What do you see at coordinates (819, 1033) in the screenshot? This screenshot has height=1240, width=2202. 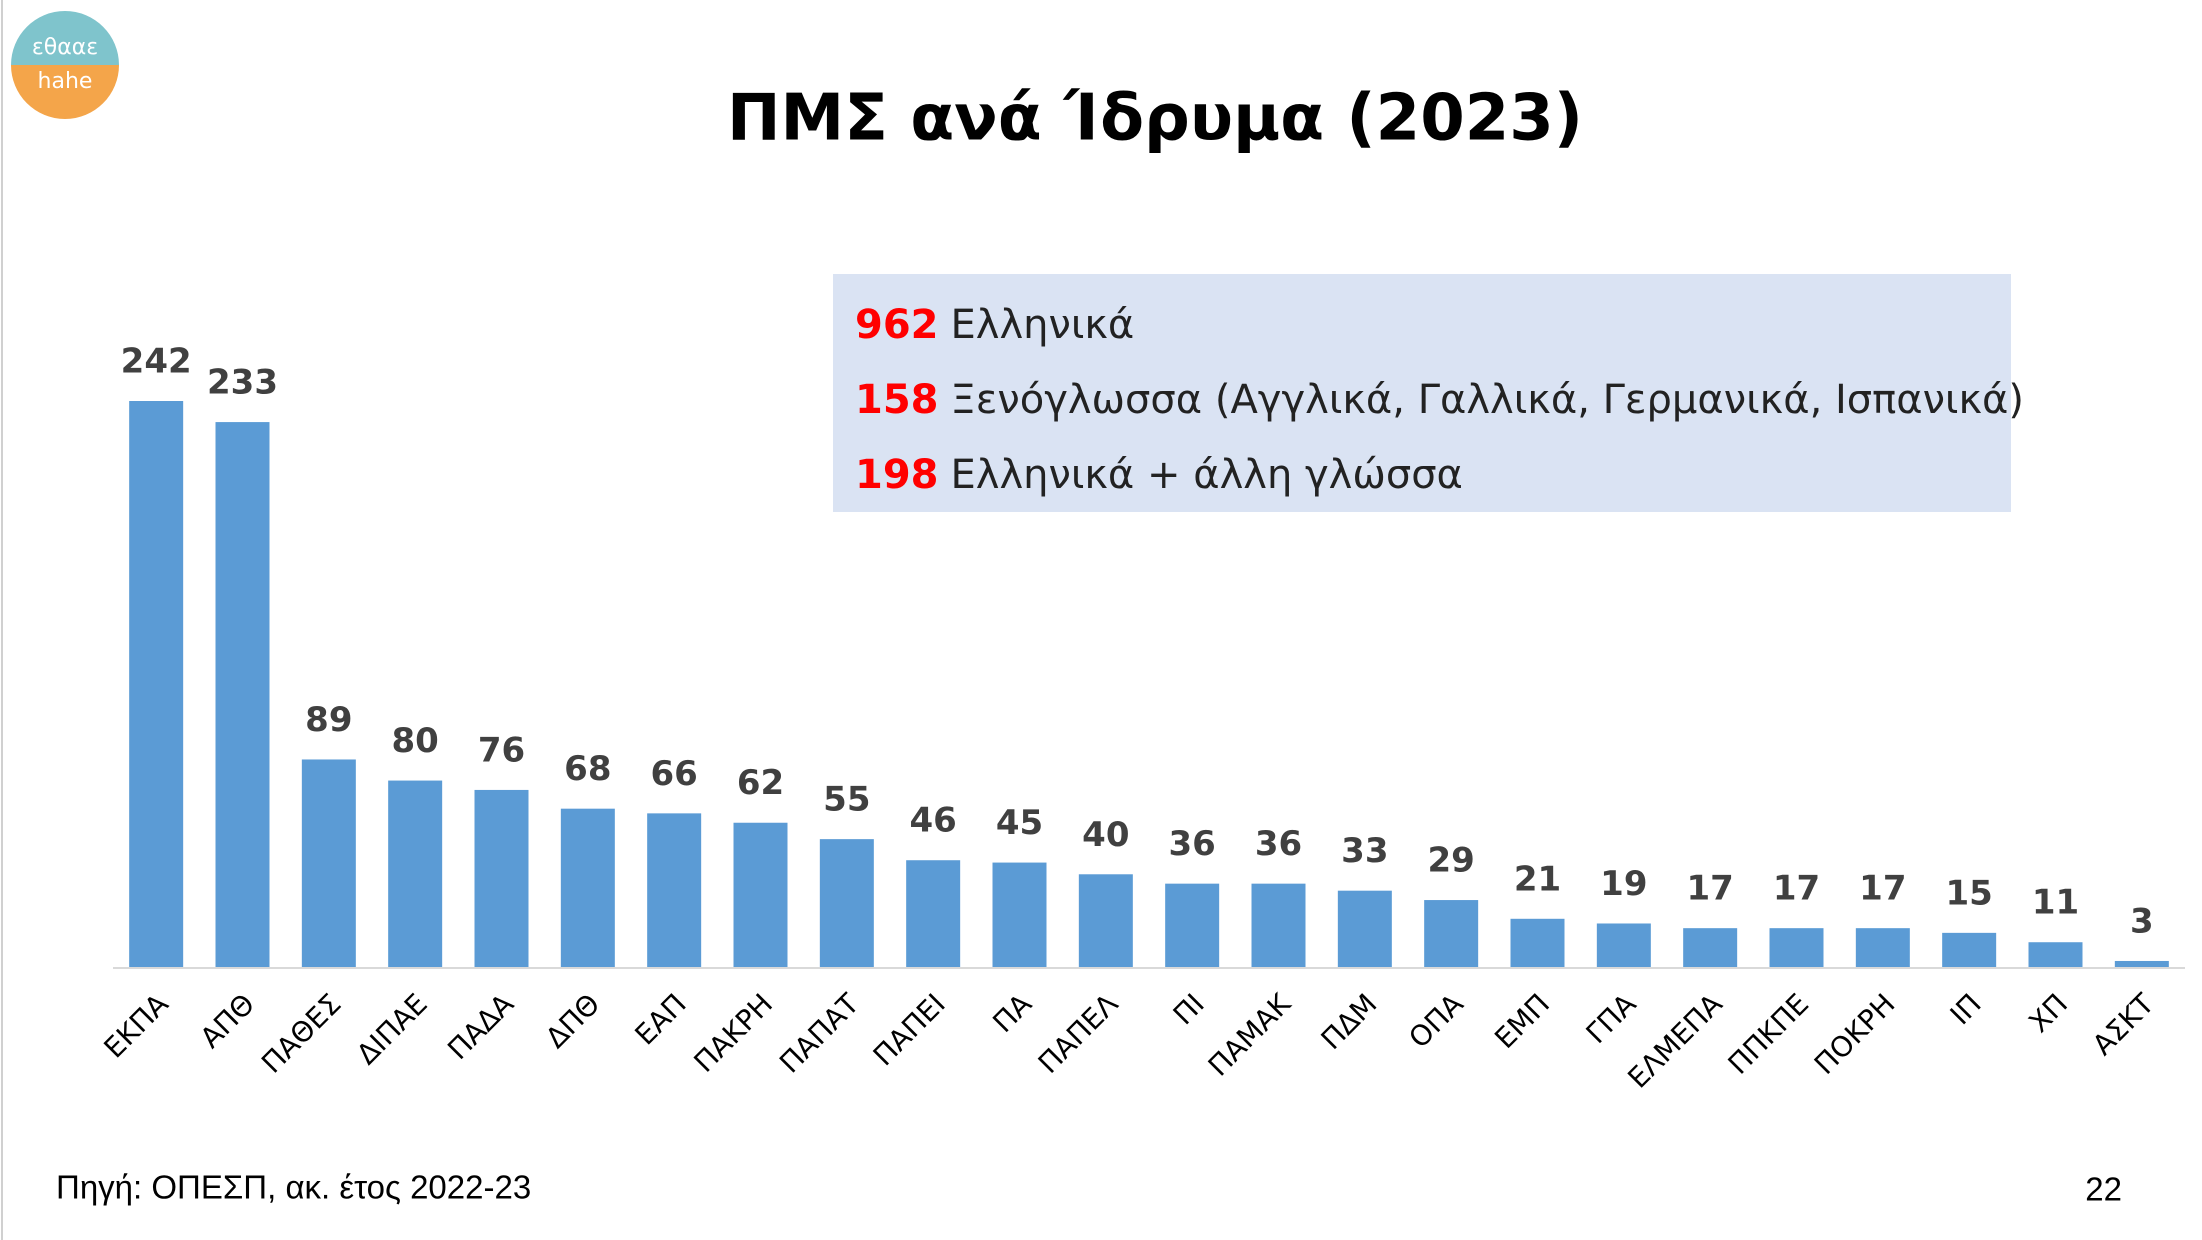 I see `x-tick-label: ΠΑΠΑΤ` at bounding box center [819, 1033].